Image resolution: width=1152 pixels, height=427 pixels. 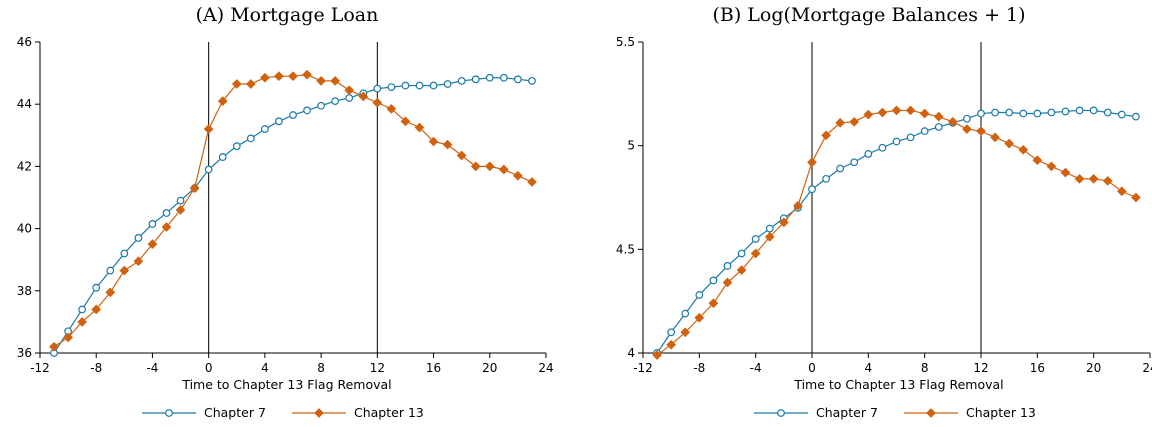 I want to click on y-tick-label: 4.5, so click(x=625, y=249).